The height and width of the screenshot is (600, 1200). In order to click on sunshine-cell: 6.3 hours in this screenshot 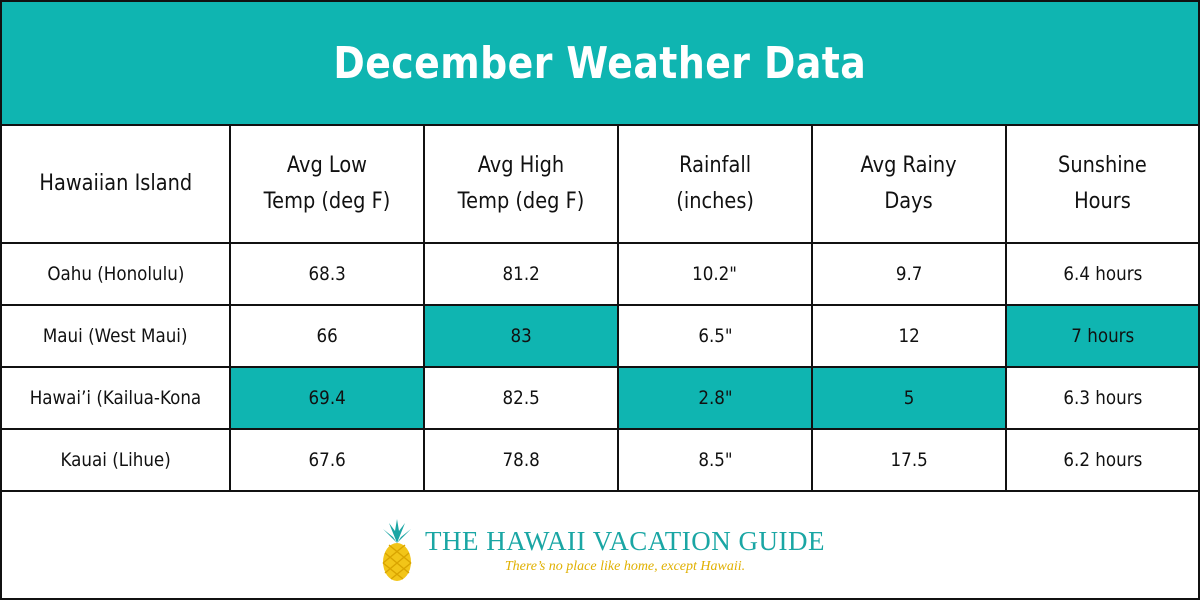, I will do `click(1101, 398)`.